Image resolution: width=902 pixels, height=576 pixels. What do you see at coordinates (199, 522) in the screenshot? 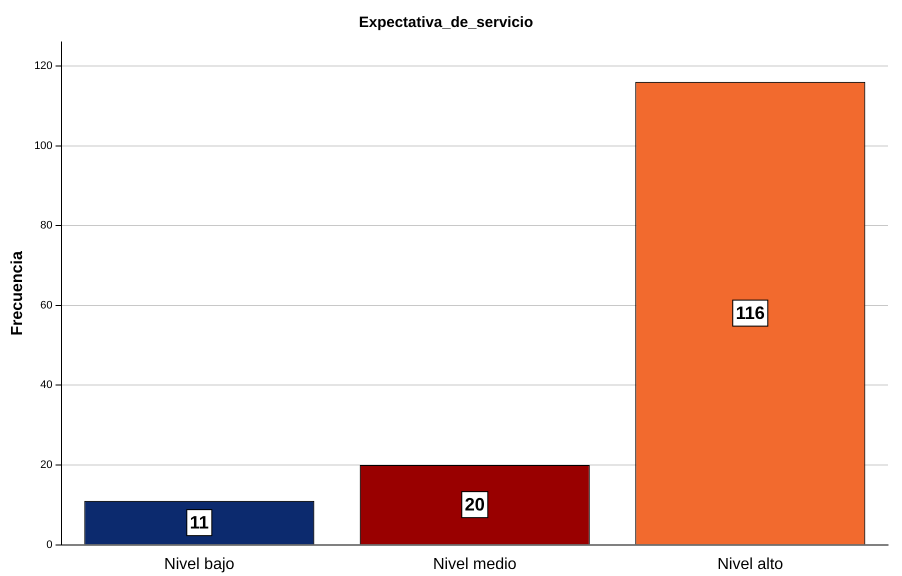
I see `data-label: 11` at bounding box center [199, 522].